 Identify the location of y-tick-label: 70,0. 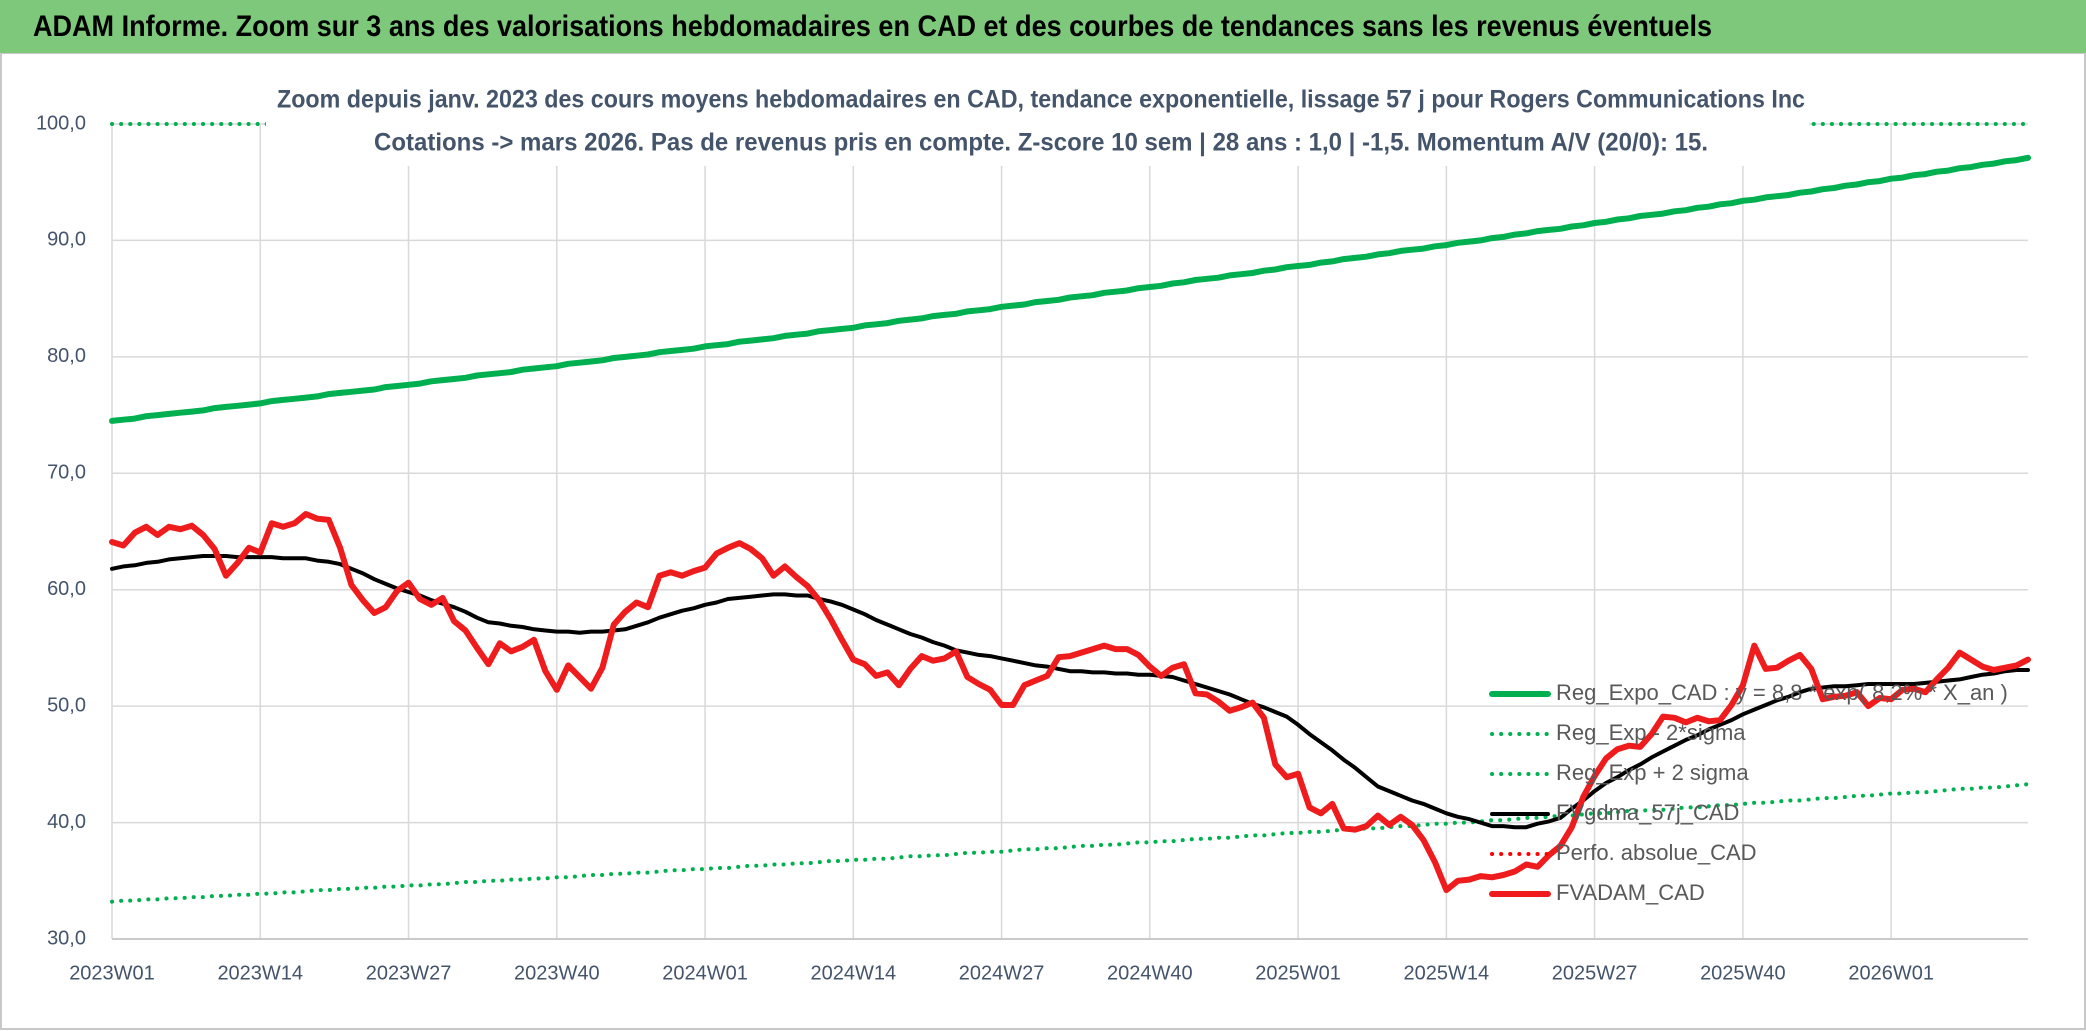
(66, 473).